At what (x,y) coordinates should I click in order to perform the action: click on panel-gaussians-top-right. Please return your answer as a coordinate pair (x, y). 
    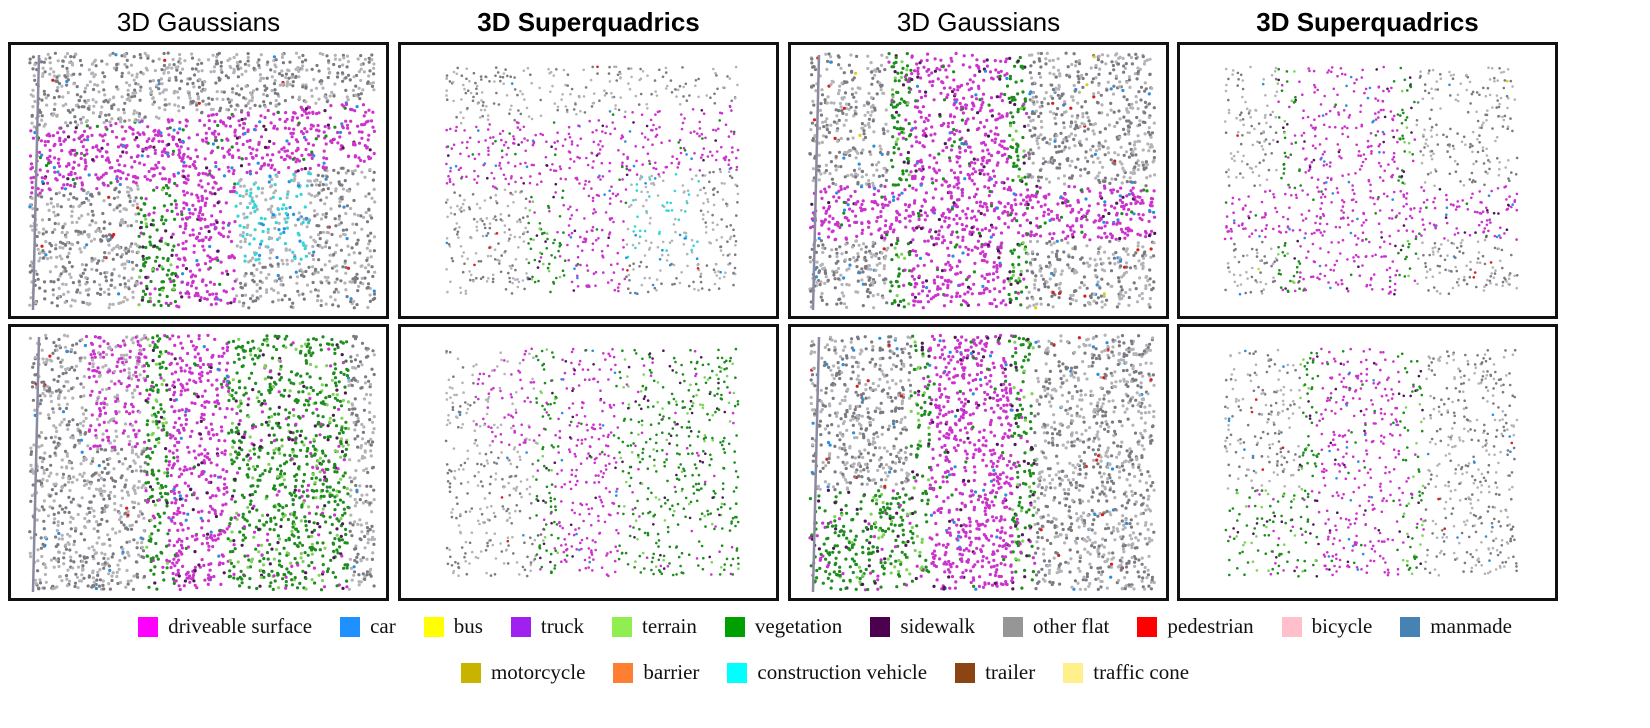
    Looking at the image, I should click on (978, 180).